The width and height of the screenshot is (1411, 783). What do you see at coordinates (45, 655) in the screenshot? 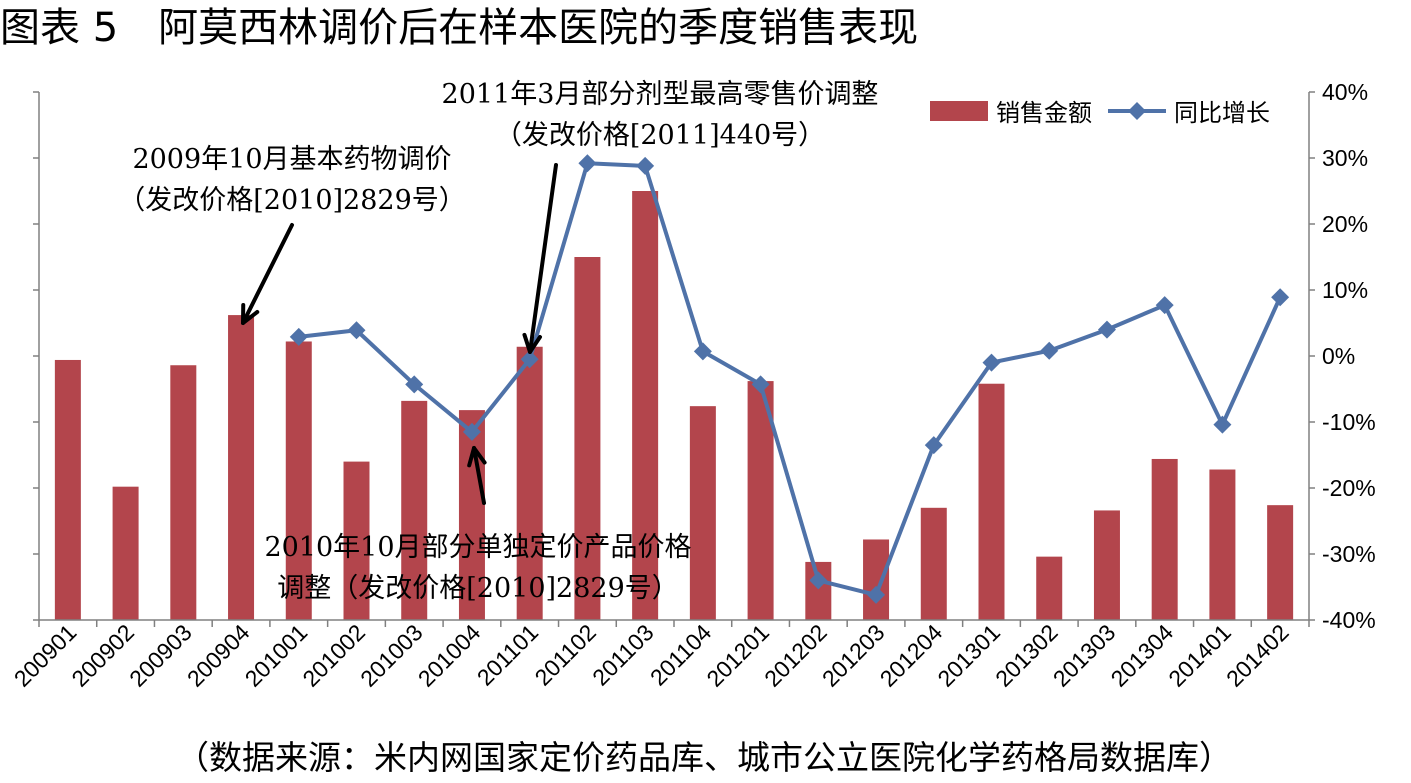
I see `x-tick-label: 200901` at bounding box center [45, 655].